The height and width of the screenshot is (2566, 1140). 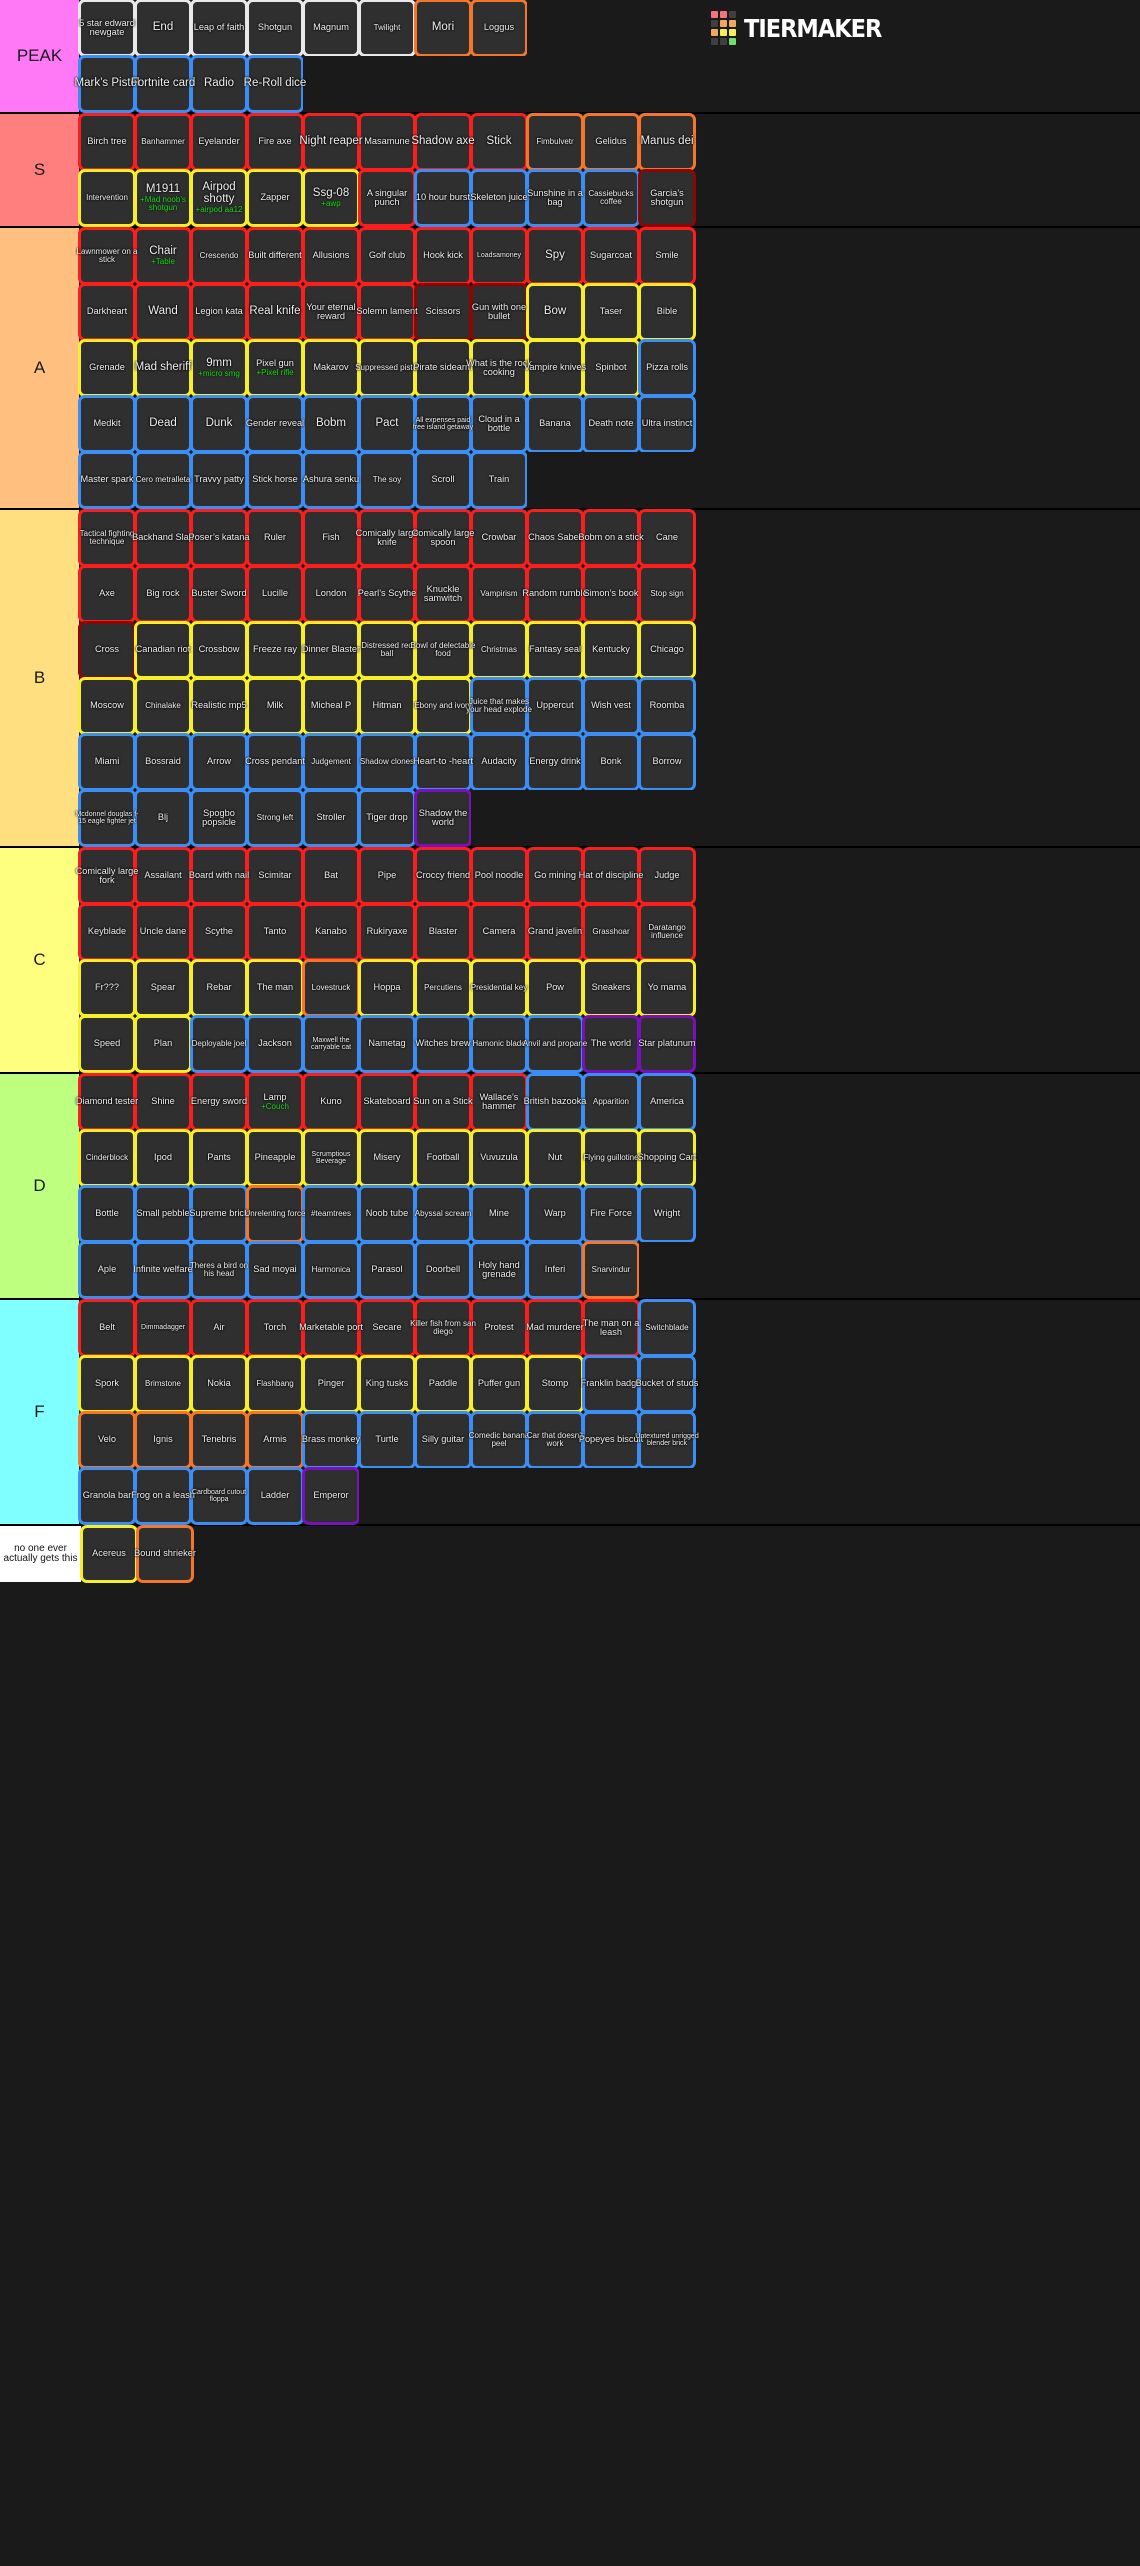 What do you see at coordinates (555, 1440) in the screenshot?
I see `tier-item-card: Car that doesn’t work` at bounding box center [555, 1440].